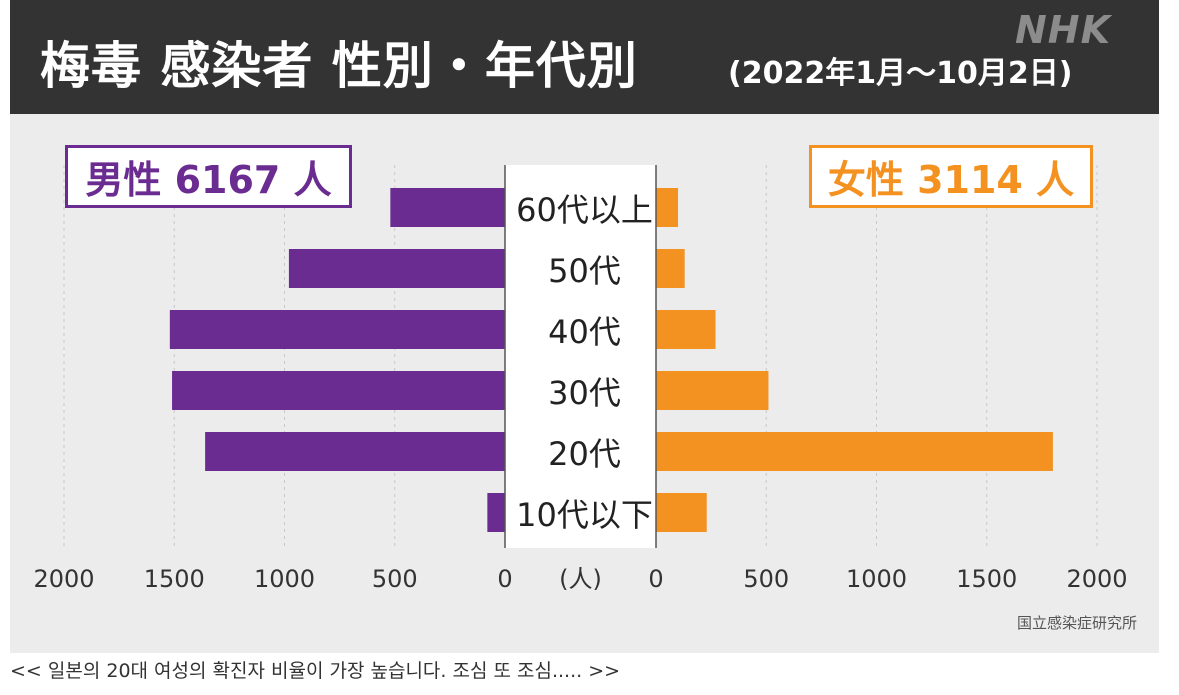 This screenshot has width=1179, height=695. Describe the element at coordinates (580, 356) in the screenshot. I see `category-band` at that location.